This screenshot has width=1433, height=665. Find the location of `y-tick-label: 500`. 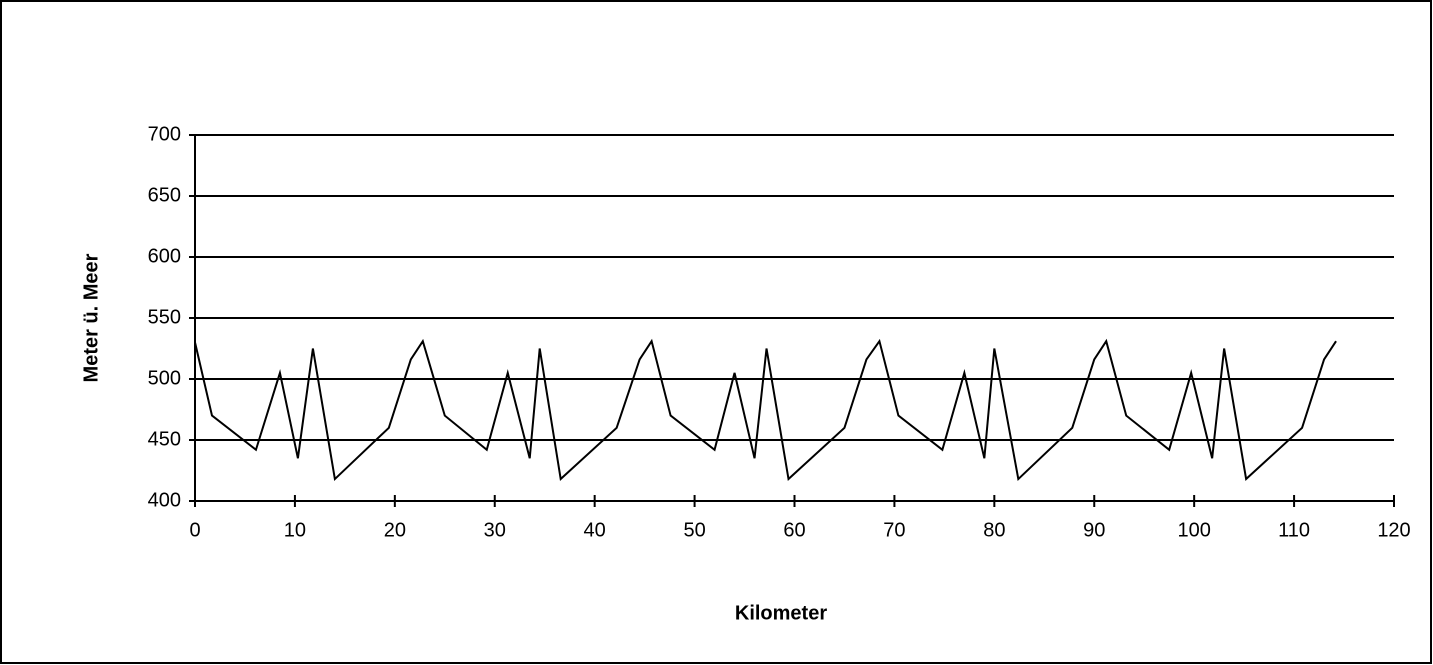

y-tick-label: 500 is located at coordinates (164, 378).